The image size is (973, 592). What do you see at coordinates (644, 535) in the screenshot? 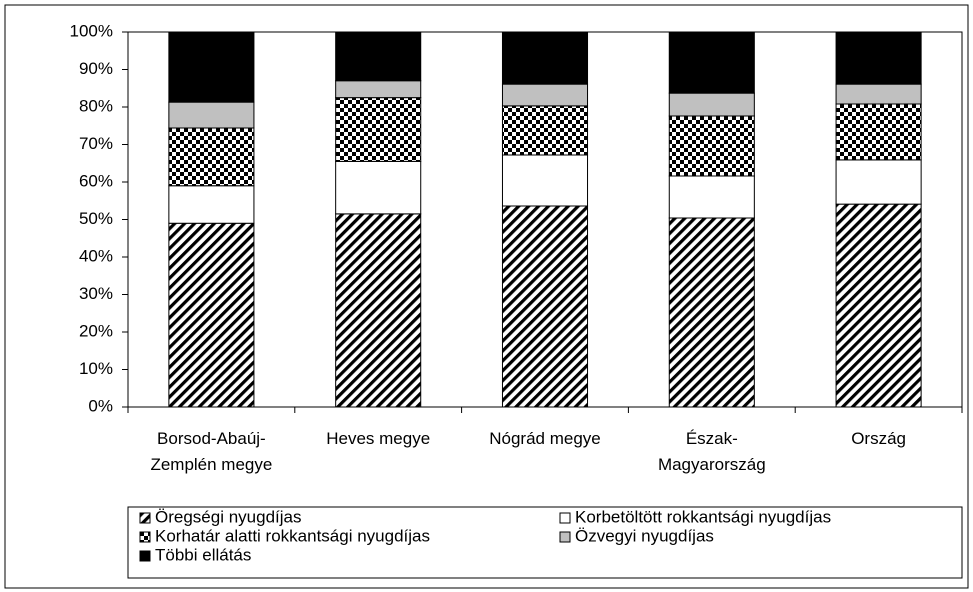
I see `legend-label: Özvegyi nyugdíjas` at bounding box center [644, 535].